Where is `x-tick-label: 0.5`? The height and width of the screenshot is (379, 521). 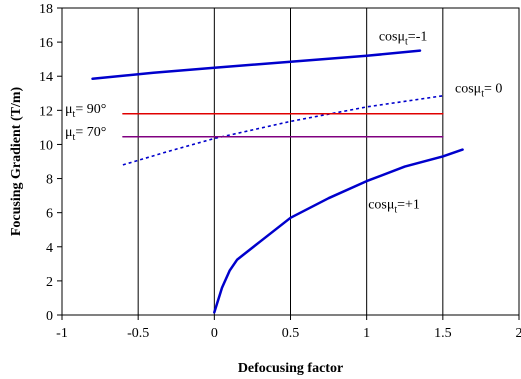
x-tick-label: 0.5 is located at coordinates (291, 333).